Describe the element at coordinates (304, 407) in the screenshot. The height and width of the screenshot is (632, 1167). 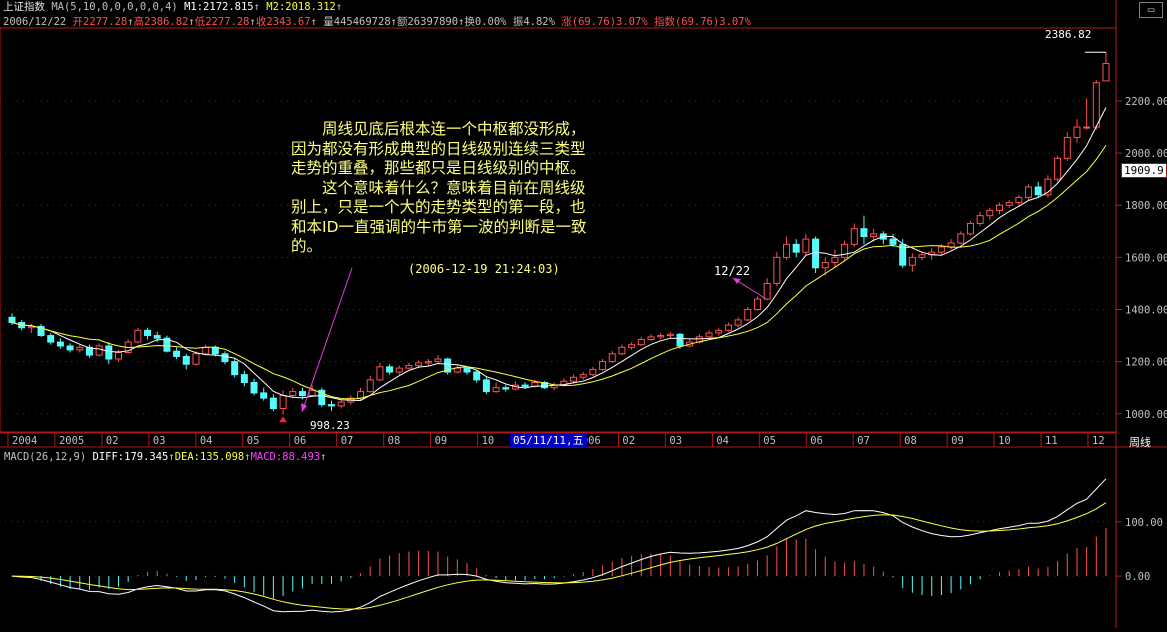
I see `annotation-arrowhead` at that location.